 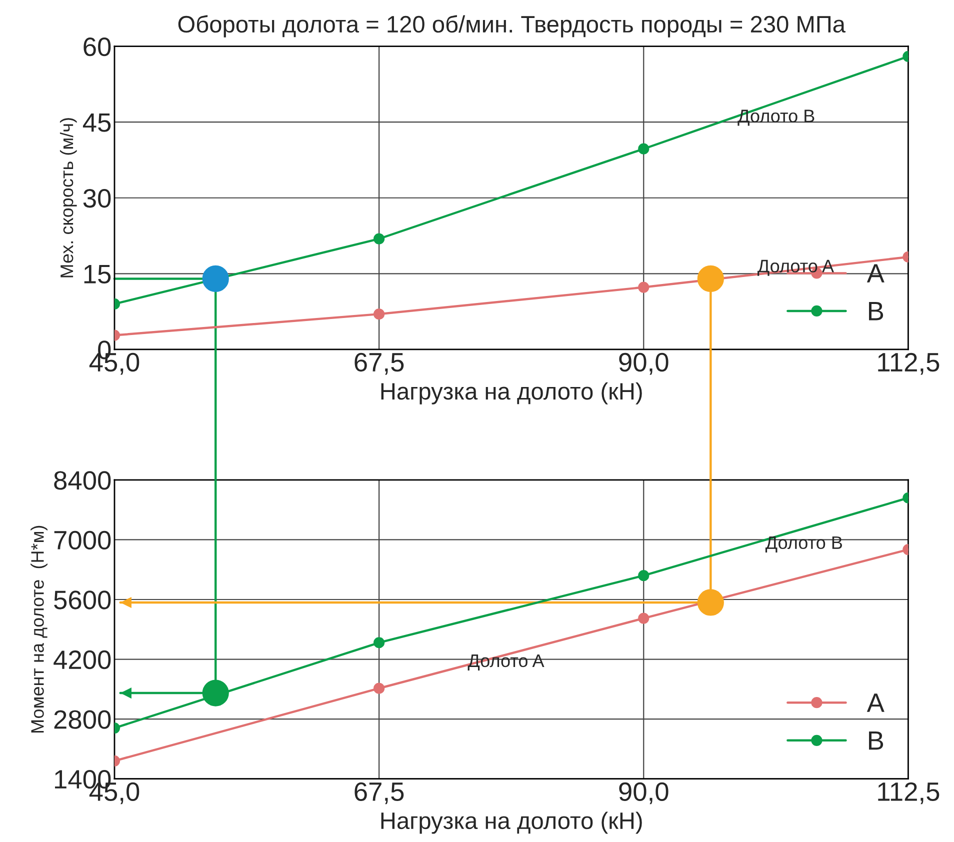 What do you see at coordinates (97, 198) in the screenshot?
I see `y-tick-label: 30` at bounding box center [97, 198].